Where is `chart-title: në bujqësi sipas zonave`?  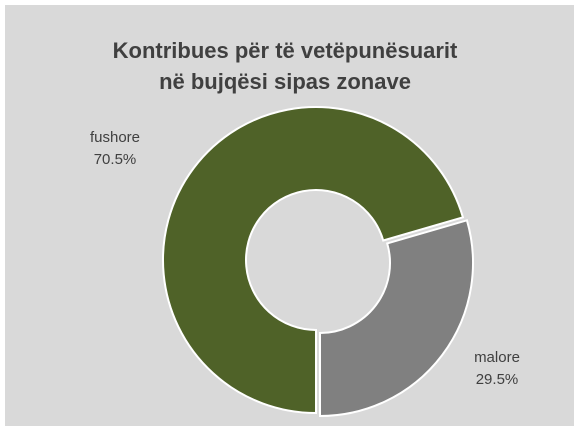 chart-title: në bujqësi sipas zonave is located at coordinates (285, 81).